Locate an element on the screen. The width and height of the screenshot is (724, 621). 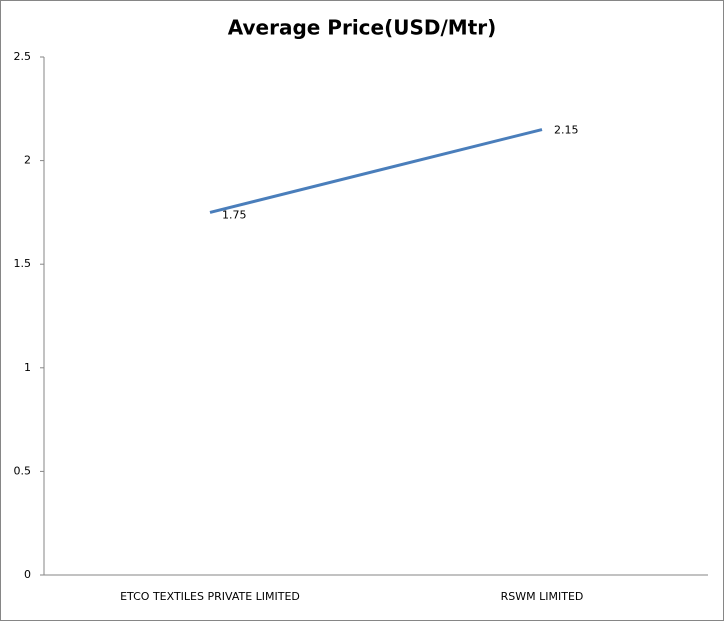
y-tick-label: 1 is located at coordinates (27, 367).